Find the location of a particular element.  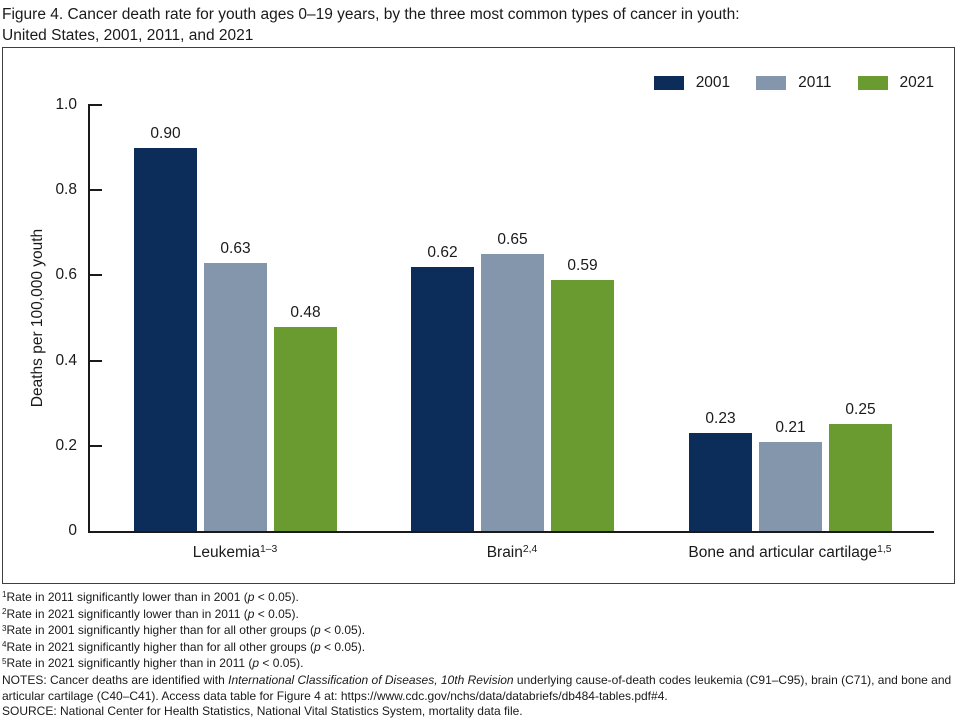

bar-value-label: 0.62 is located at coordinates (442, 252).